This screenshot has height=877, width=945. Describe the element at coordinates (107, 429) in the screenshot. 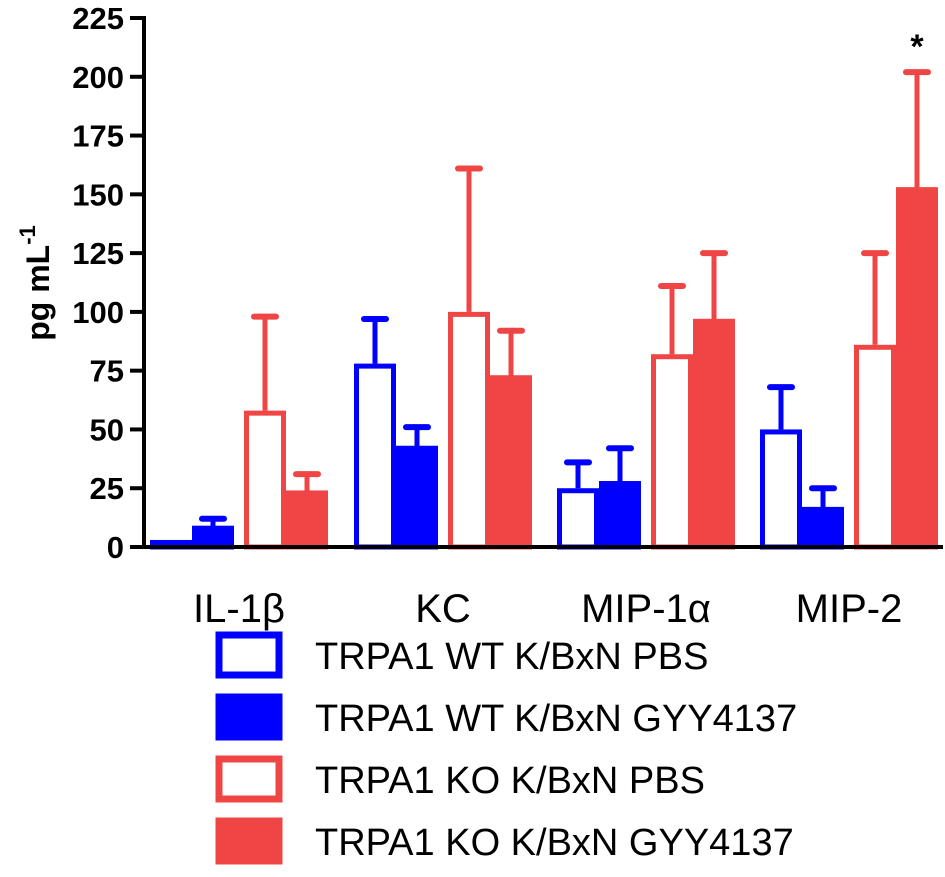

I see `y-tick-label: 50` at that location.